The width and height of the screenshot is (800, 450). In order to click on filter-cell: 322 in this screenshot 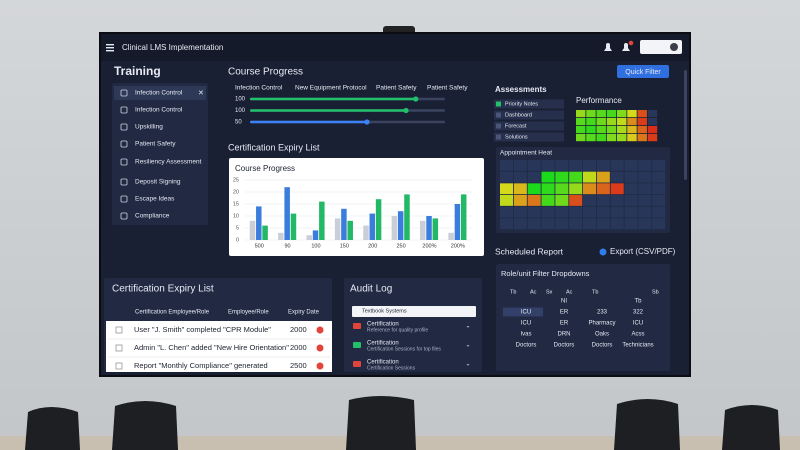, I will do `click(638, 313)`.